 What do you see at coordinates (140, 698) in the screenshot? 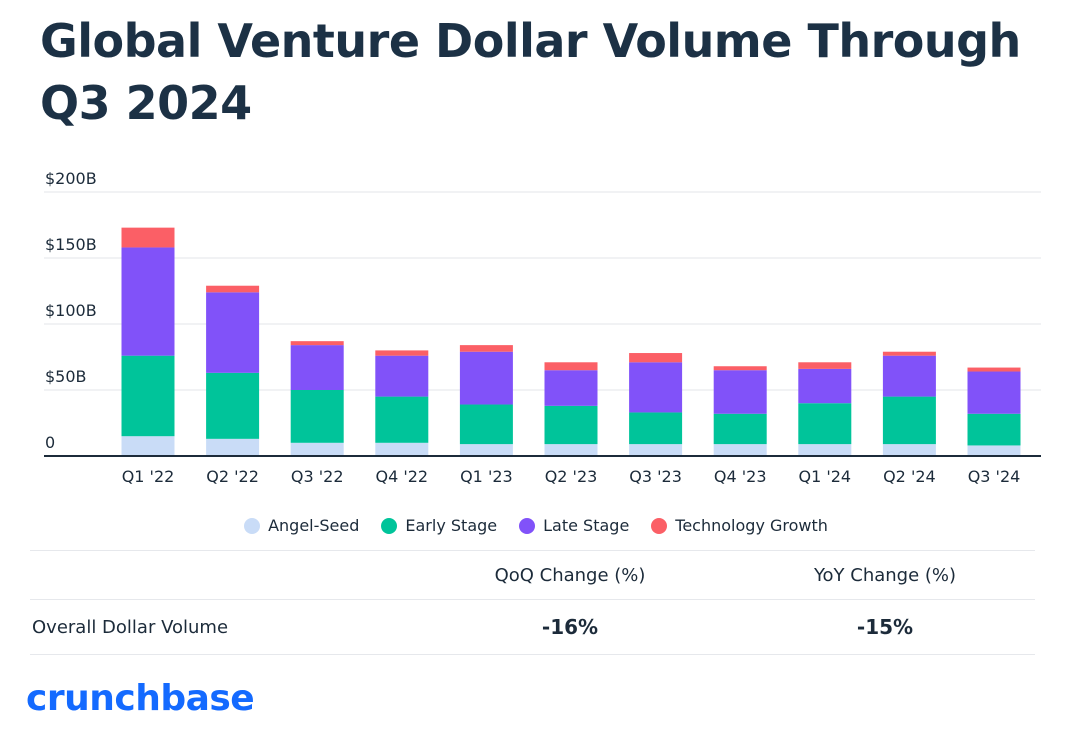
I see `crunchbase-logo: crunchbase` at bounding box center [140, 698].